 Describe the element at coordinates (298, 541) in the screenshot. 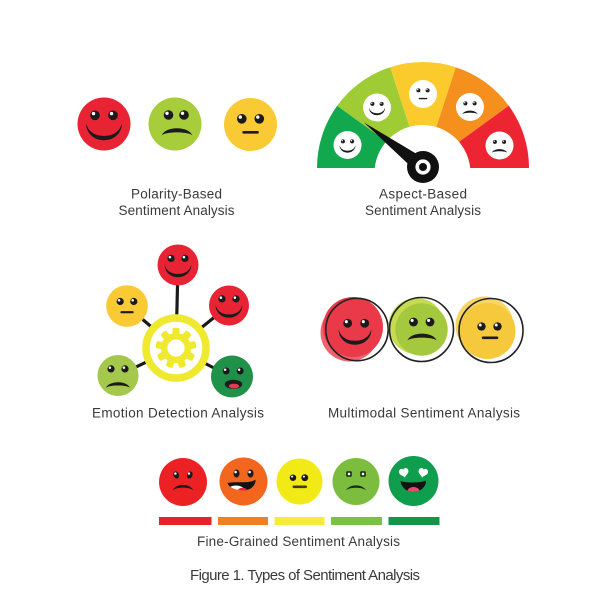

I see `svg-text:Fine-Grained Sentiment Analysi: Fine-Grained Sentiment Analysis` at that location.